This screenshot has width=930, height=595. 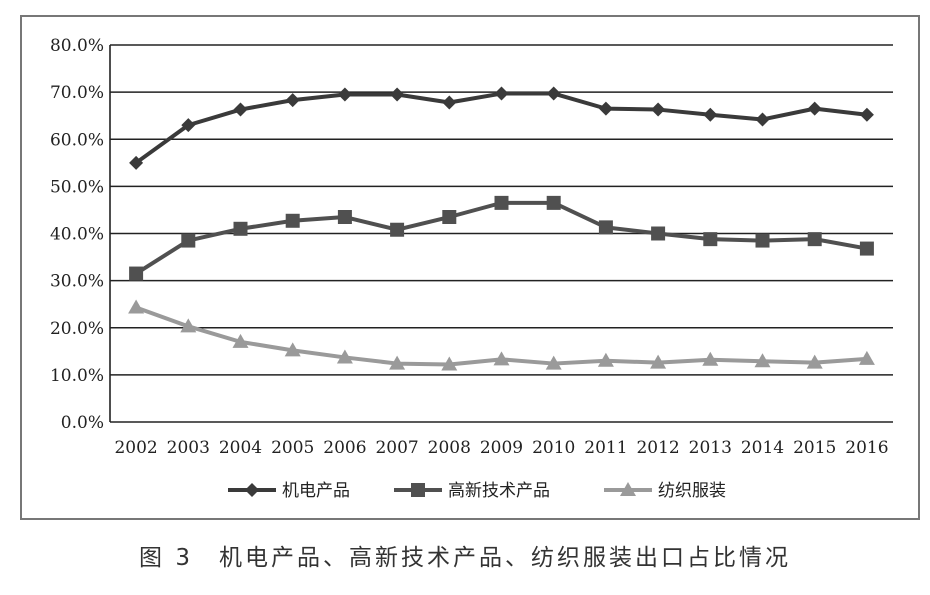 I want to click on legend-label: 高新技术产品, so click(x=499, y=491).